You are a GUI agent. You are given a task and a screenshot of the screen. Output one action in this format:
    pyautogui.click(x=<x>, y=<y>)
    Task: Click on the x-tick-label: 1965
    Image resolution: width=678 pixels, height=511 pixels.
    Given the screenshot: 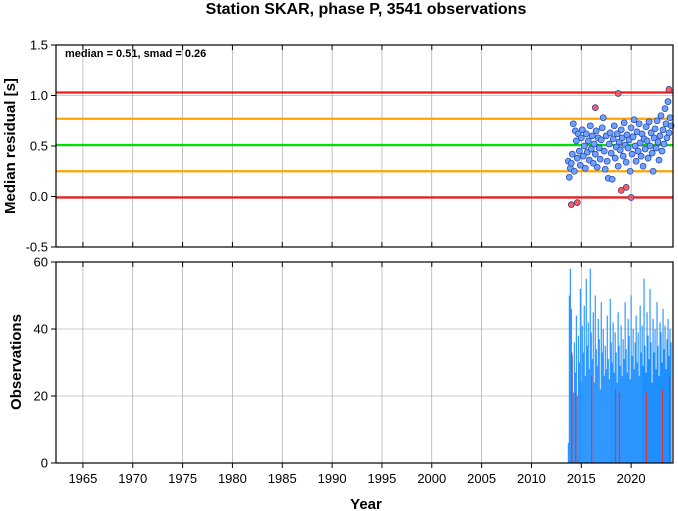 What is the action you would take?
    pyautogui.click(x=82, y=478)
    